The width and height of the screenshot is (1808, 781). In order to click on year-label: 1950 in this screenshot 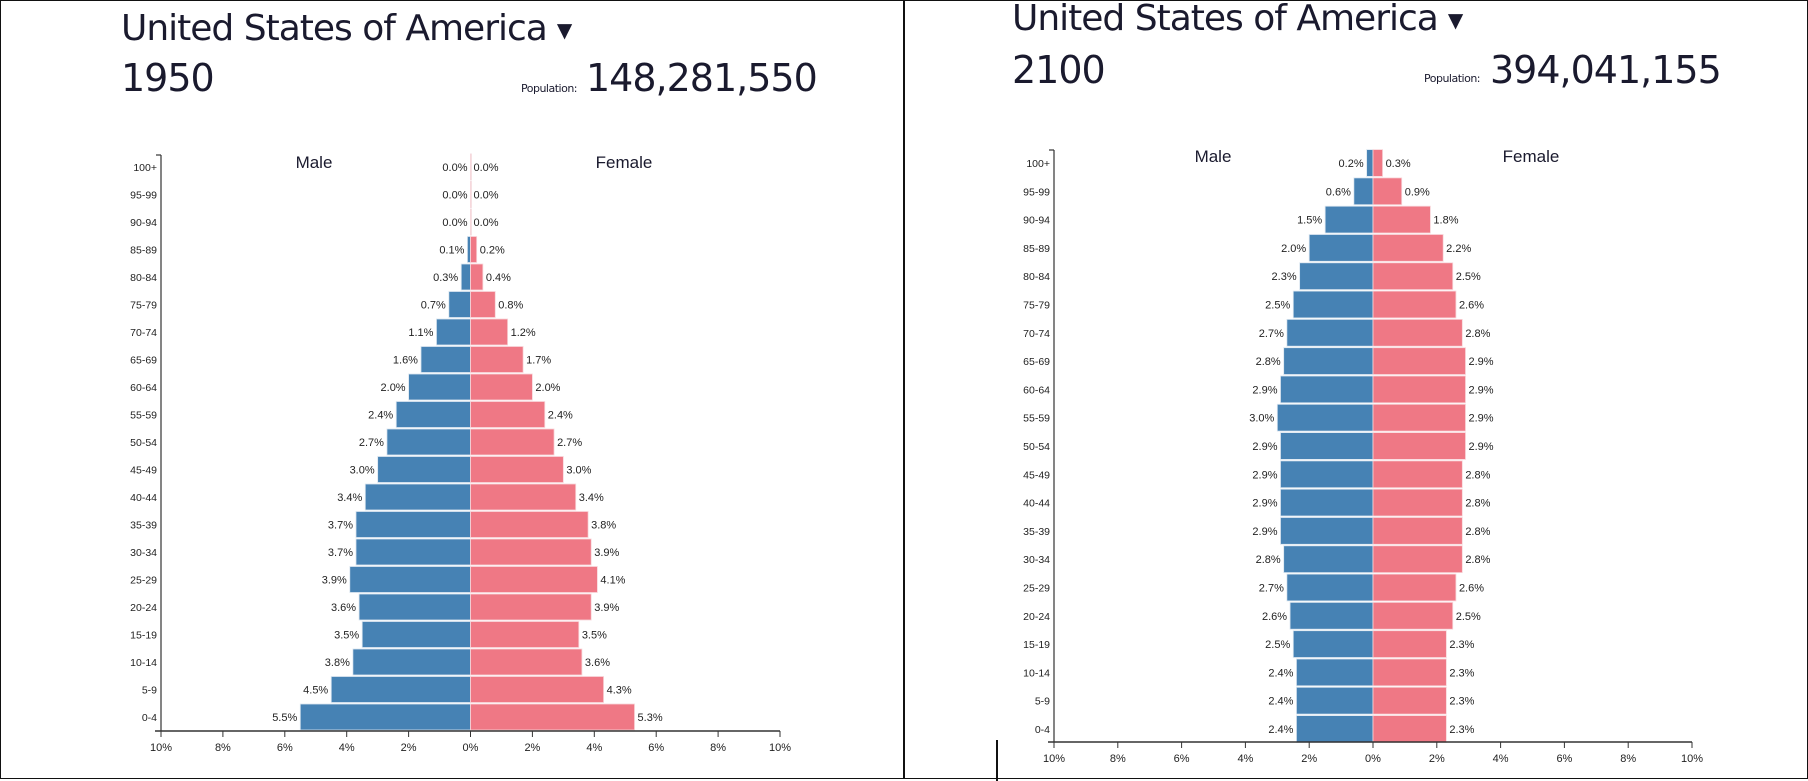, I will do `click(168, 78)`.